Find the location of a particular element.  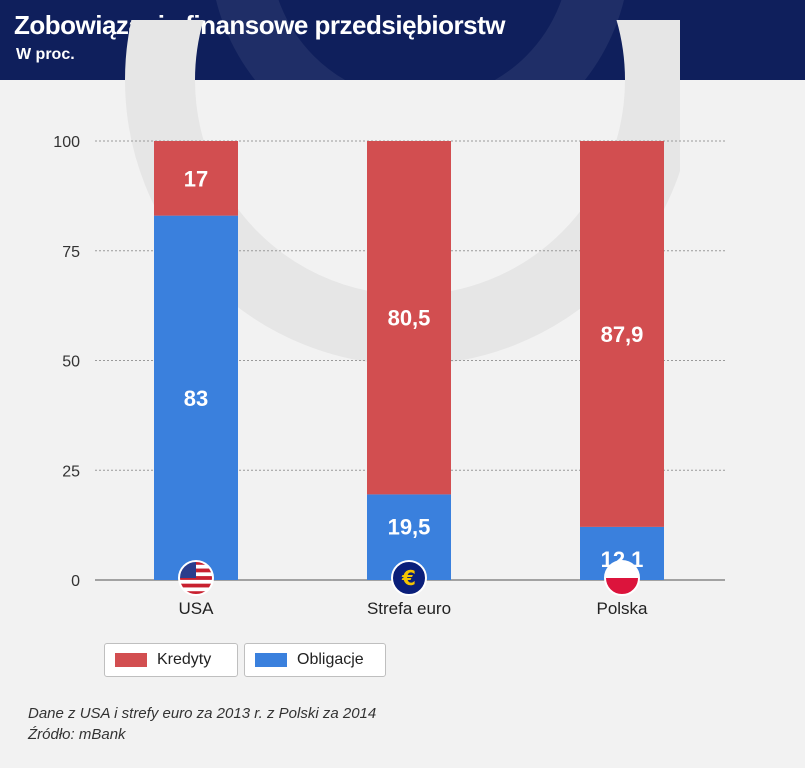

poland-flag-body is located at coordinates (622, 578).